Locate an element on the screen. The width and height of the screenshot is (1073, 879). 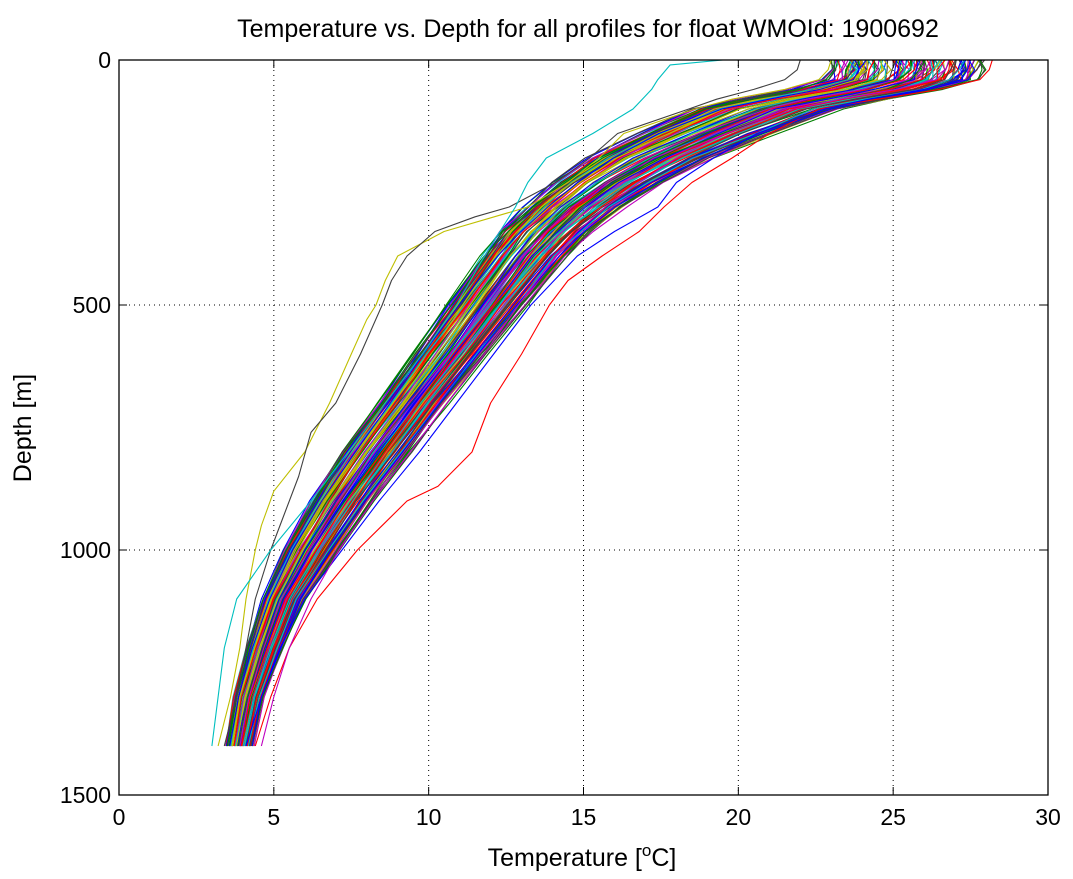
x-tick-label: 30 is located at coordinates (1048, 817).